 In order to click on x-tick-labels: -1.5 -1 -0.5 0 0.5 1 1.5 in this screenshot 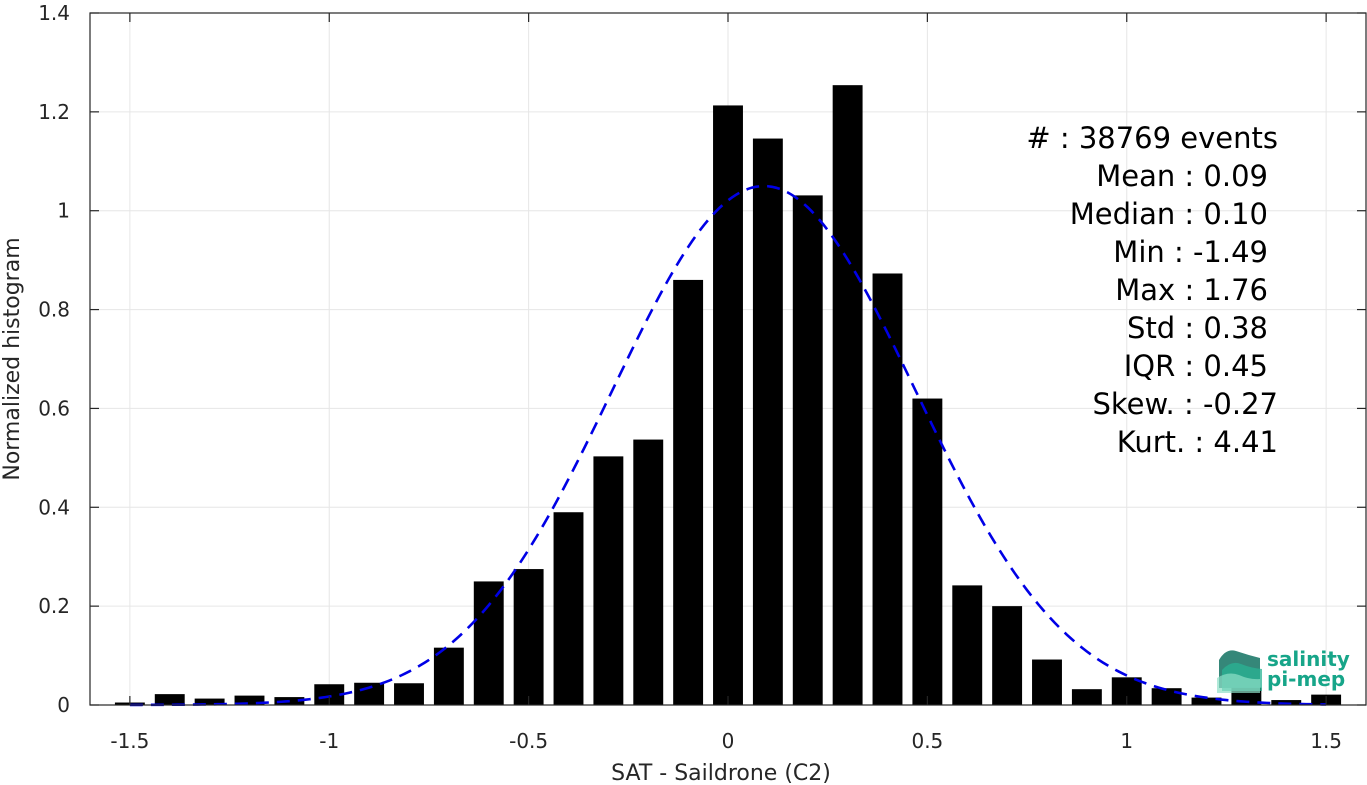, I will do `click(726, 741)`.